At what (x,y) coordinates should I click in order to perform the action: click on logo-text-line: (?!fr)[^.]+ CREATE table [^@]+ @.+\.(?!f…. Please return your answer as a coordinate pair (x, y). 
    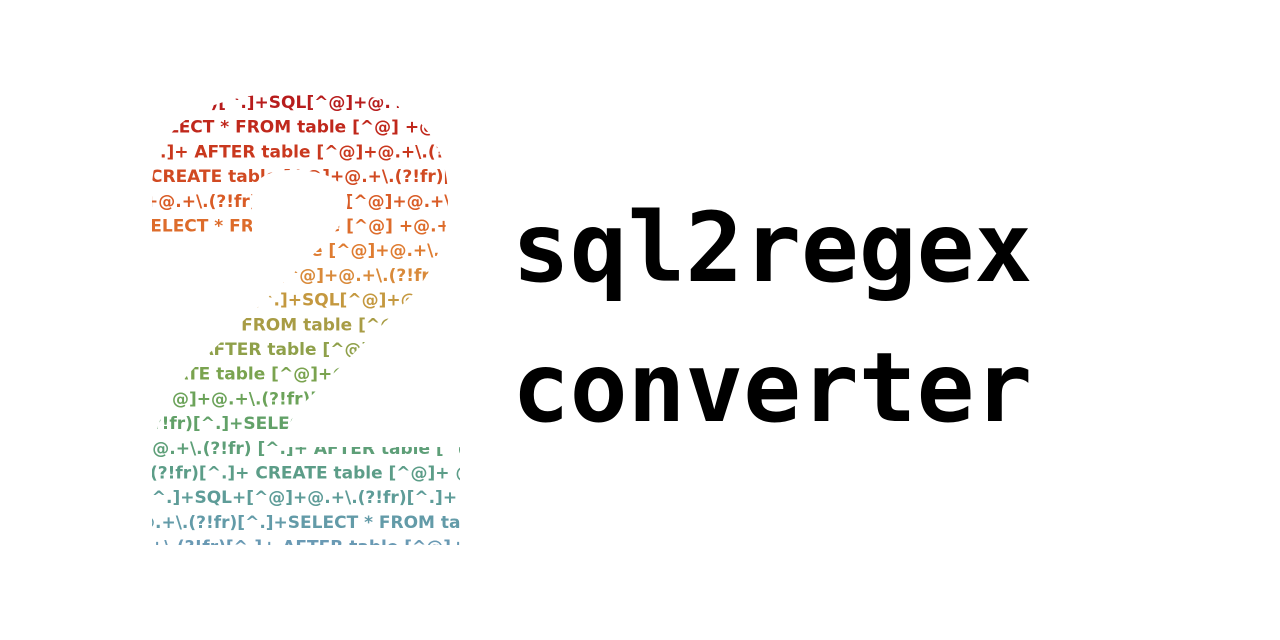
    Looking at the image, I should click on (370, 474).